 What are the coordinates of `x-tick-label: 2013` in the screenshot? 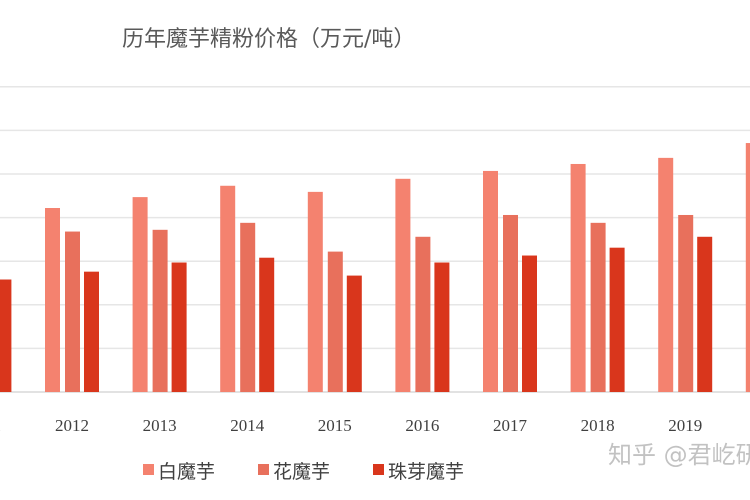 It's located at (160, 425).